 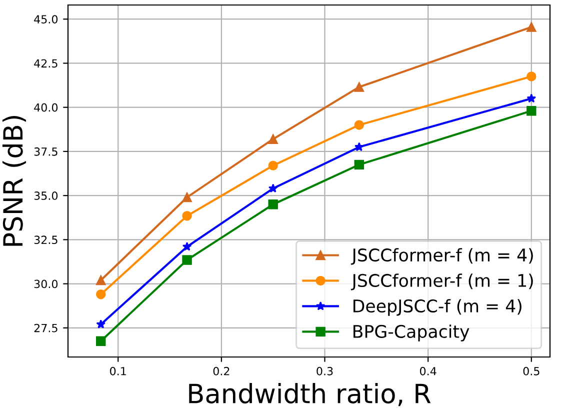 I want to click on x-tick-label: 0.2, so click(x=221, y=371).